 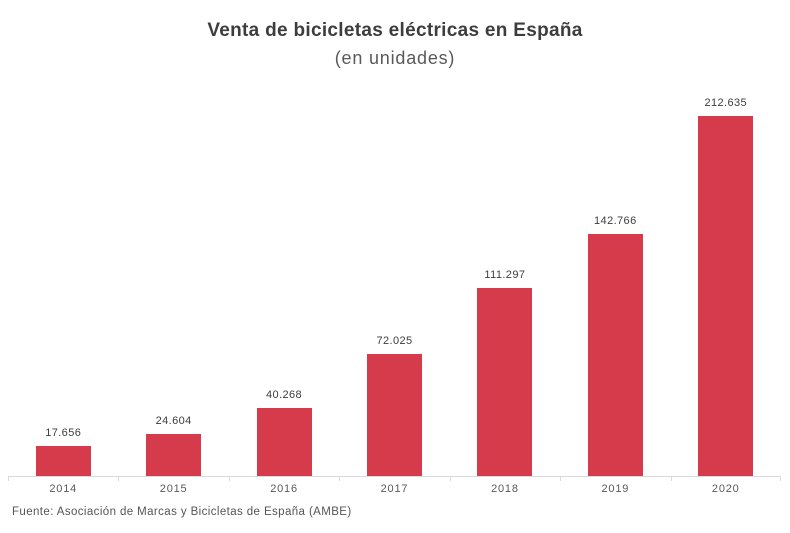 I want to click on bar-2016, so click(x=284, y=442).